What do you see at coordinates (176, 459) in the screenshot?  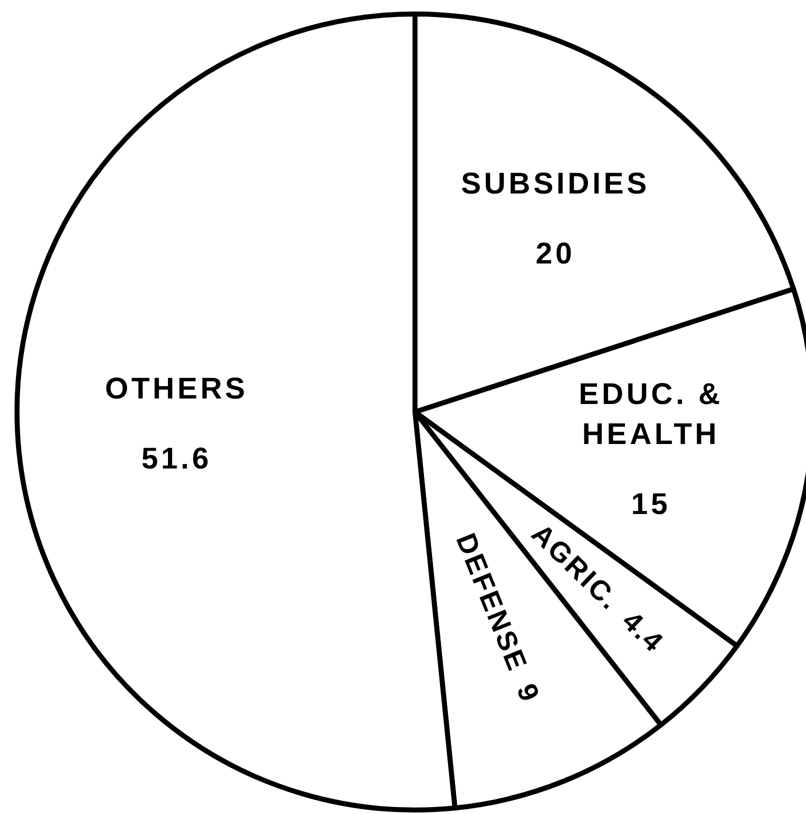 I see `data-label: 51.6` at bounding box center [176, 459].